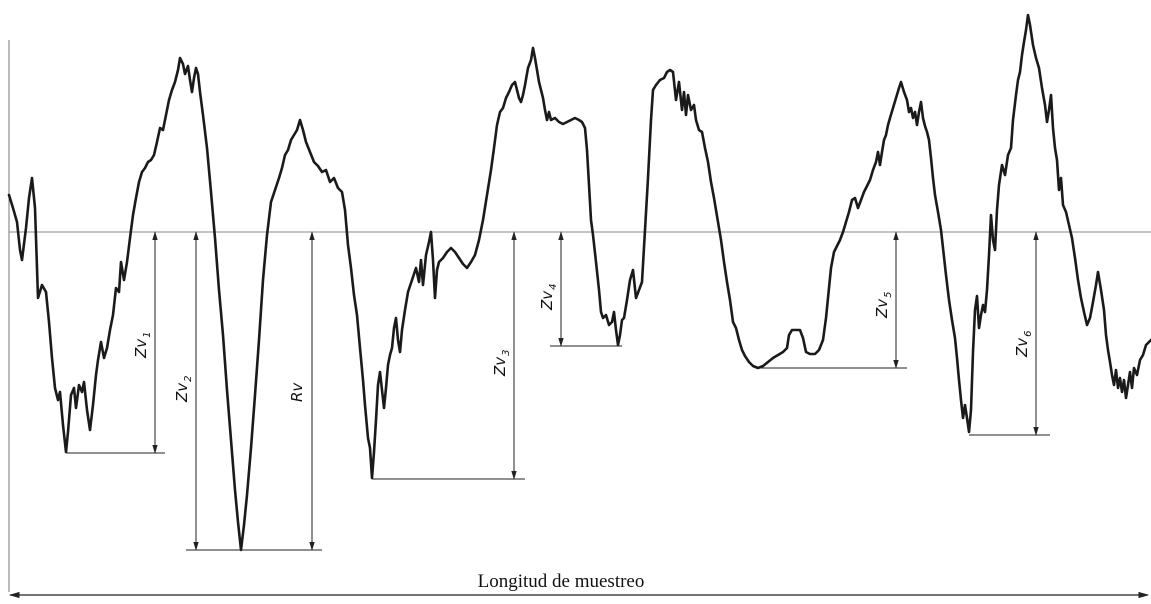  What do you see at coordinates (183, 389) in the screenshot?
I see `zv2-label: Zv2` at bounding box center [183, 389].